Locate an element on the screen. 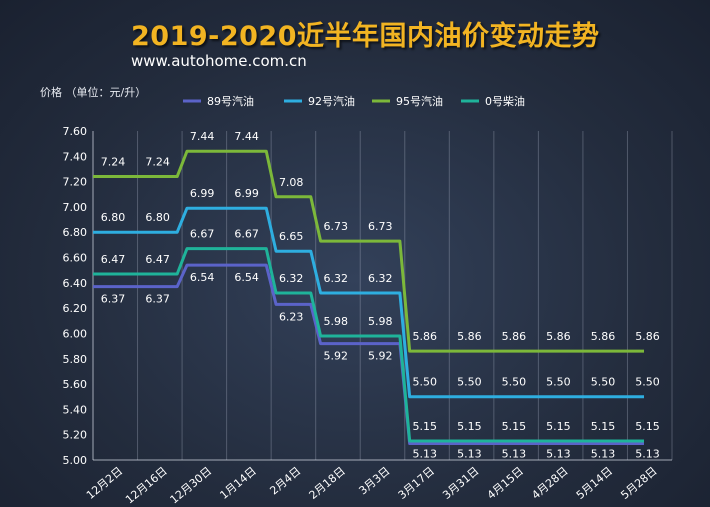 The image size is (710, 507). x-tick-label: 3月31日 is located at coordinates (460, 483).